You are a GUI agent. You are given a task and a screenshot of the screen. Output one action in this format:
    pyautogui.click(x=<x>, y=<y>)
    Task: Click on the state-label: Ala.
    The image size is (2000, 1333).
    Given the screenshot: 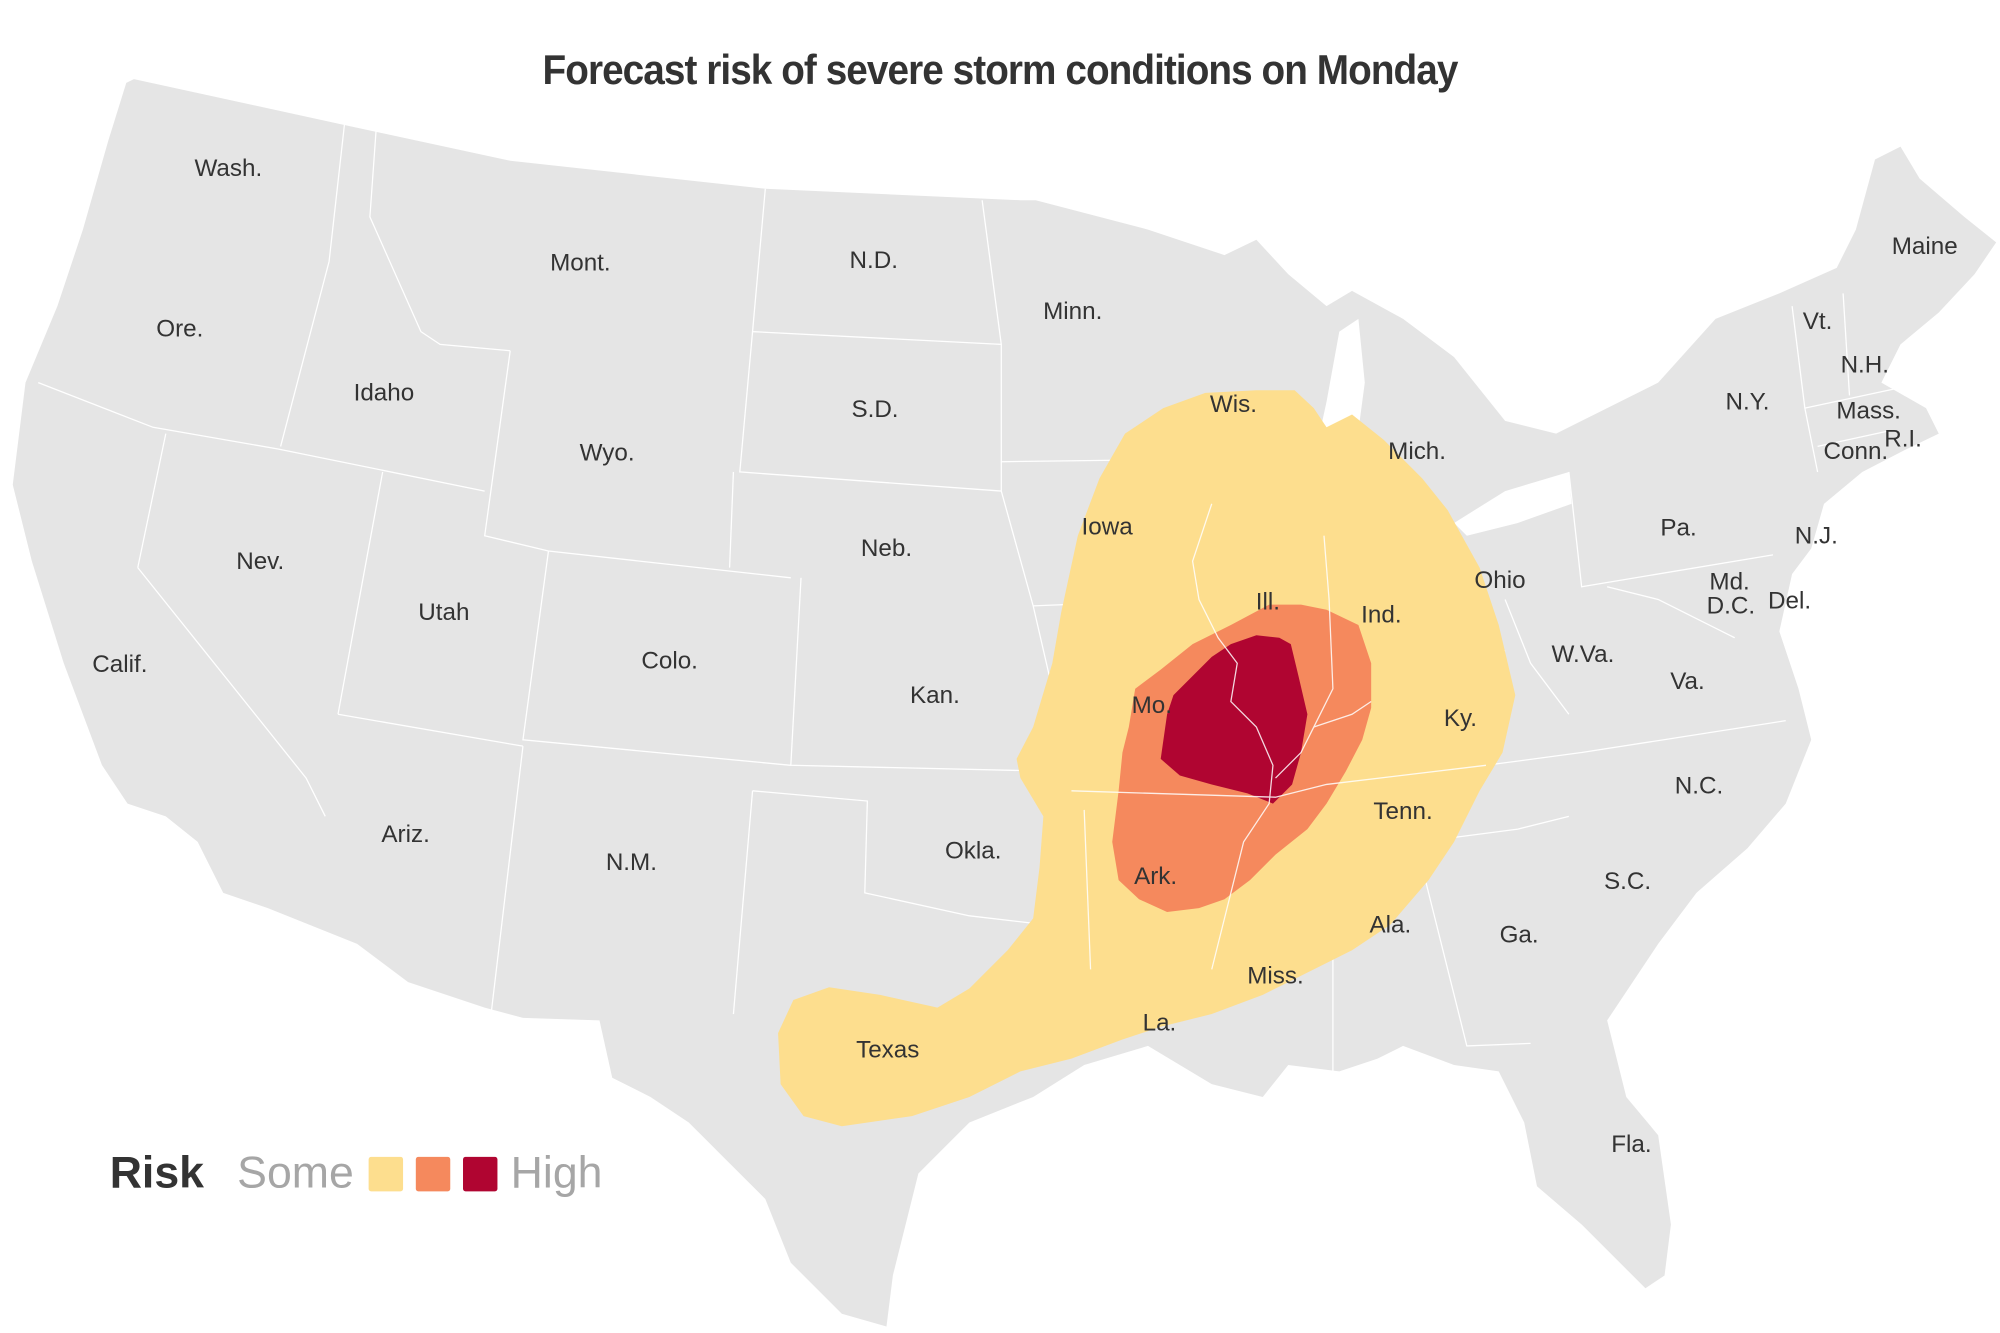 What is the action you would take?
    pyautogui.click(x=1390, y=924)
    